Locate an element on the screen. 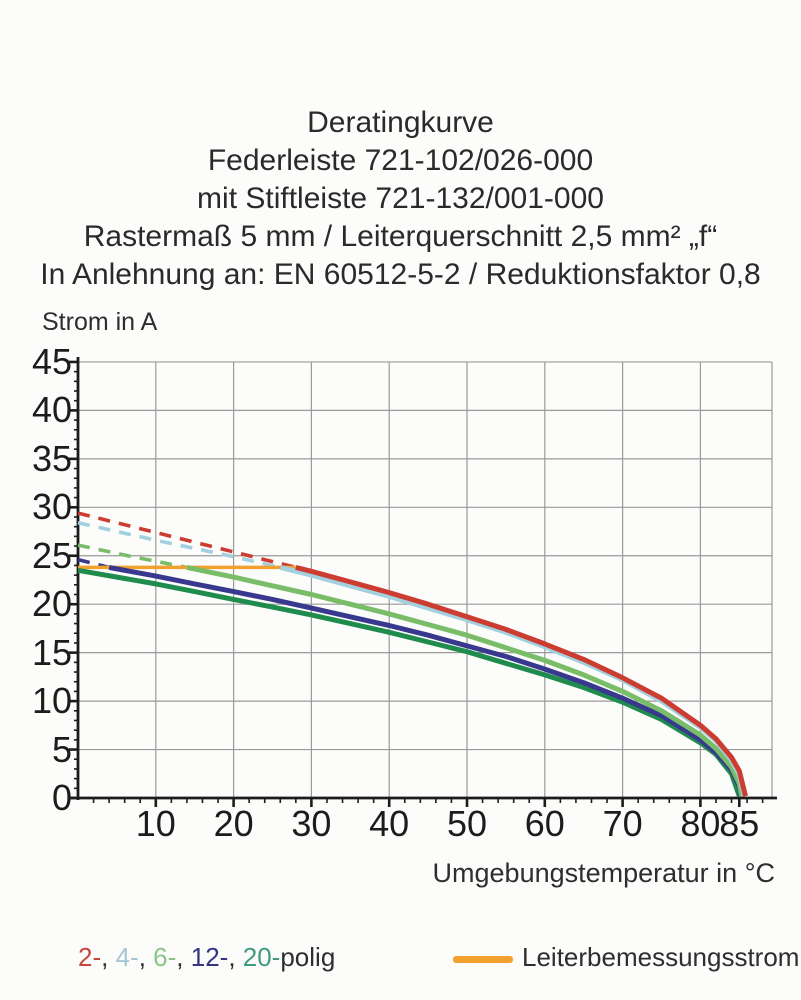 The height and width of the screenshot is (1000, 801). rated-current-line-swatch is located at coordinates (483, 959).